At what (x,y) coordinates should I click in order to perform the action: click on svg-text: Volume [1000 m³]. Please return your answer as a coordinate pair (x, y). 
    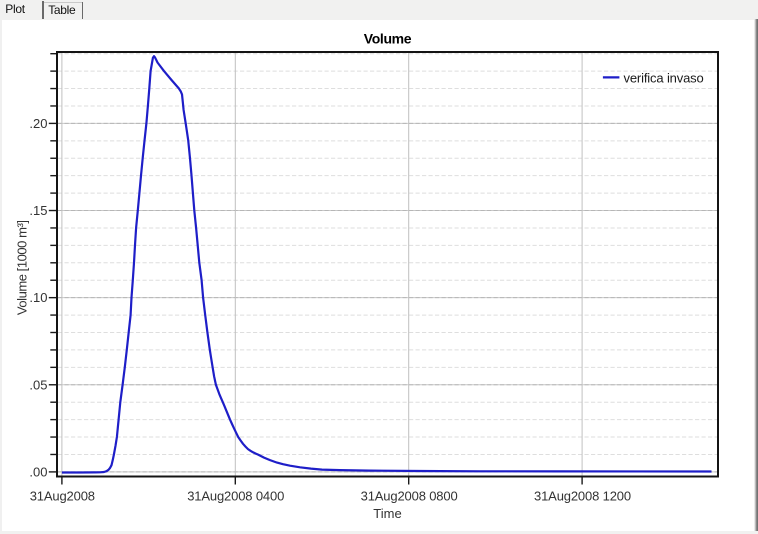
    Looking at the image, I should click on (21, 267).